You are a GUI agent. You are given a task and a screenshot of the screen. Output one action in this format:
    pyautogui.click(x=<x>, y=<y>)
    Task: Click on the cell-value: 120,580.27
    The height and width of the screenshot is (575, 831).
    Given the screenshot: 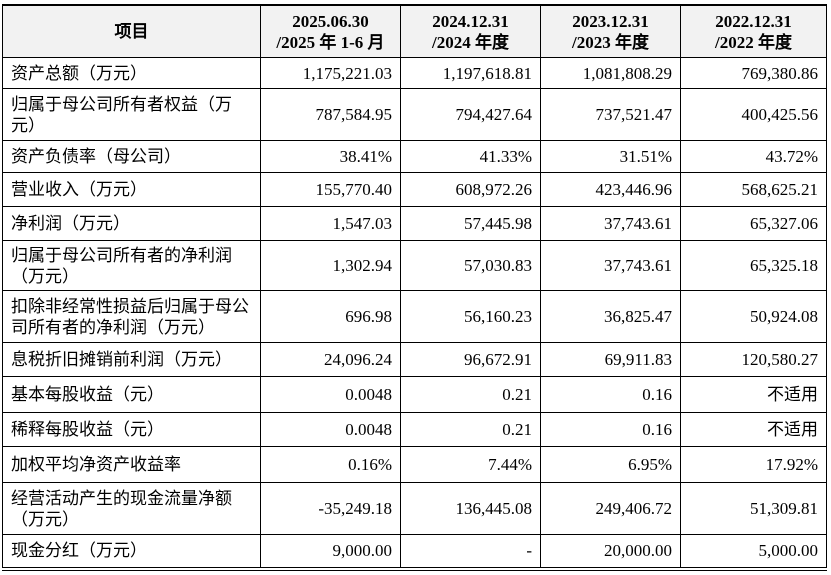 What is the action you would take?
    pyautogui.click(x=753, y=359)
    